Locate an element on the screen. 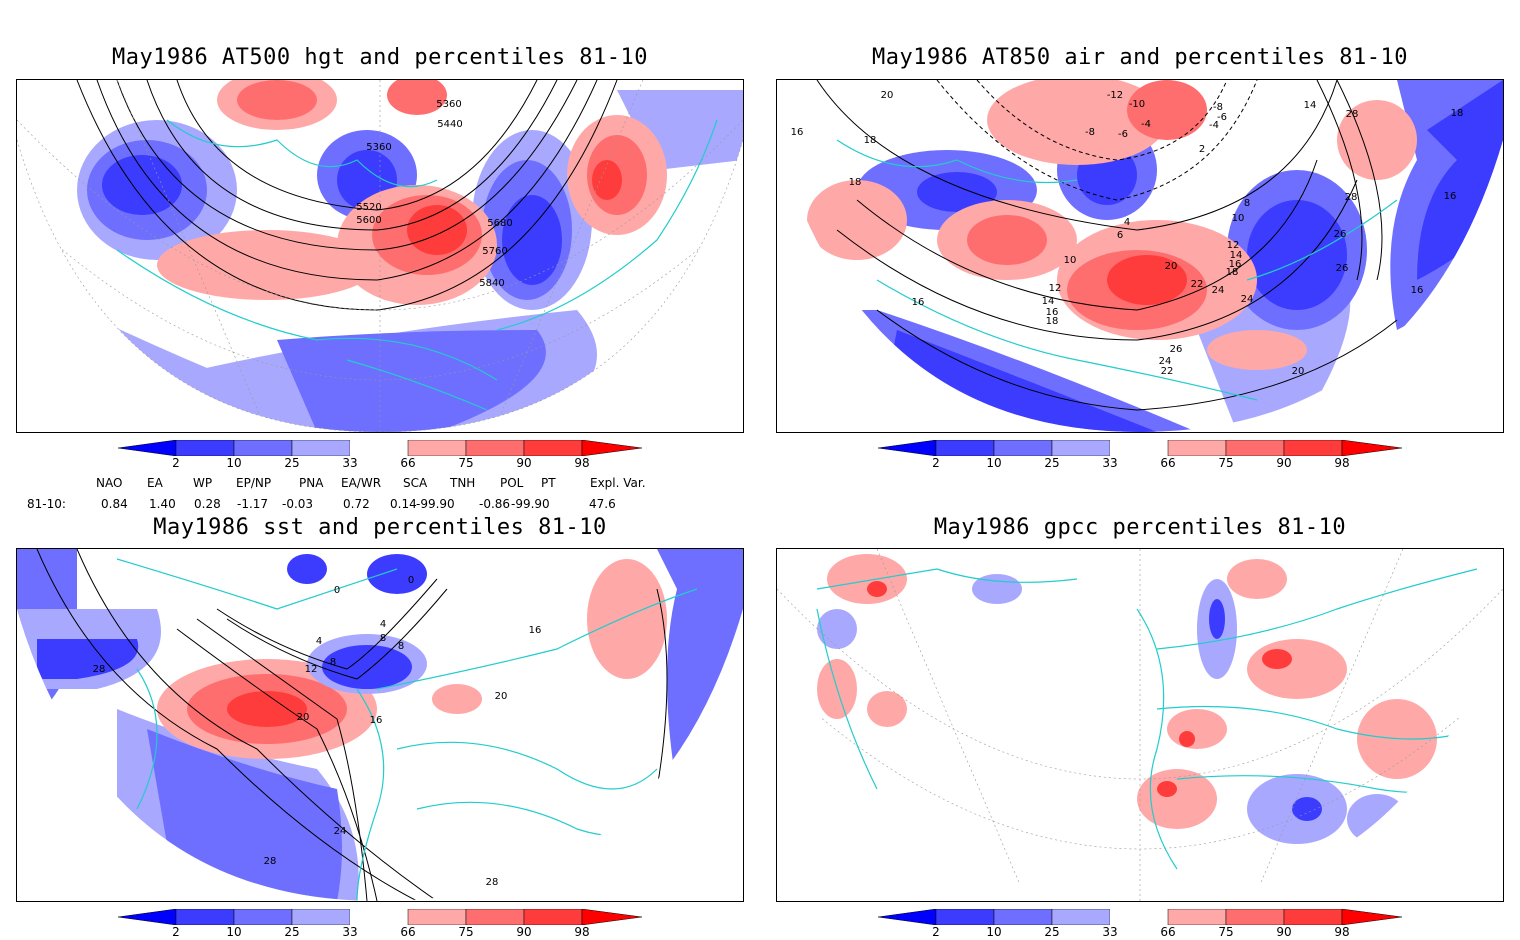  index-header: NAO is located at coordinates (109, 483).